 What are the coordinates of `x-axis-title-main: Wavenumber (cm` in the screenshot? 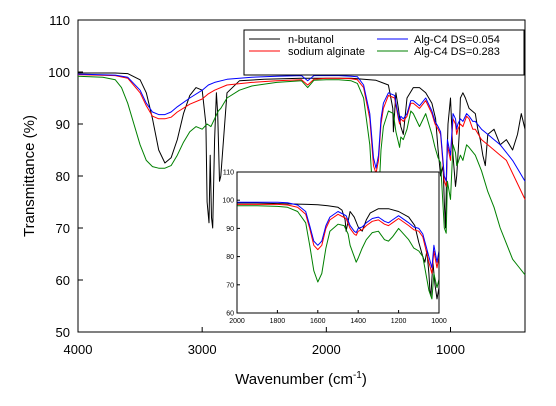 It's located at (294, 379).